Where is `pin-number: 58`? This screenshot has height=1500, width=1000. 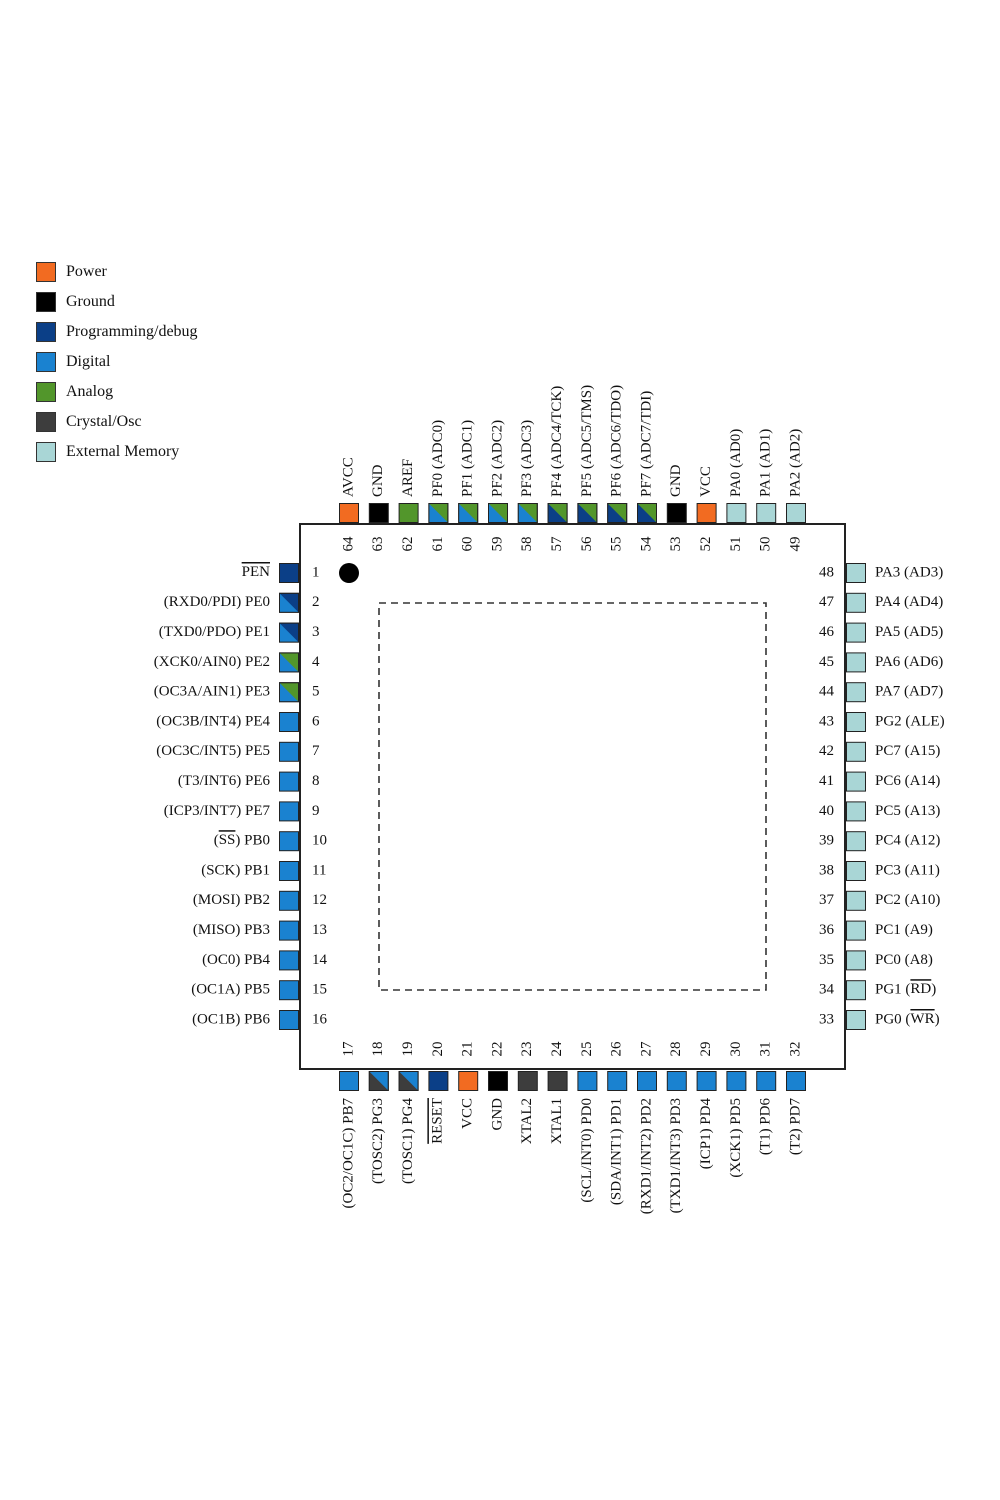
pin-number: 58 is located at coordinates (527, 544).